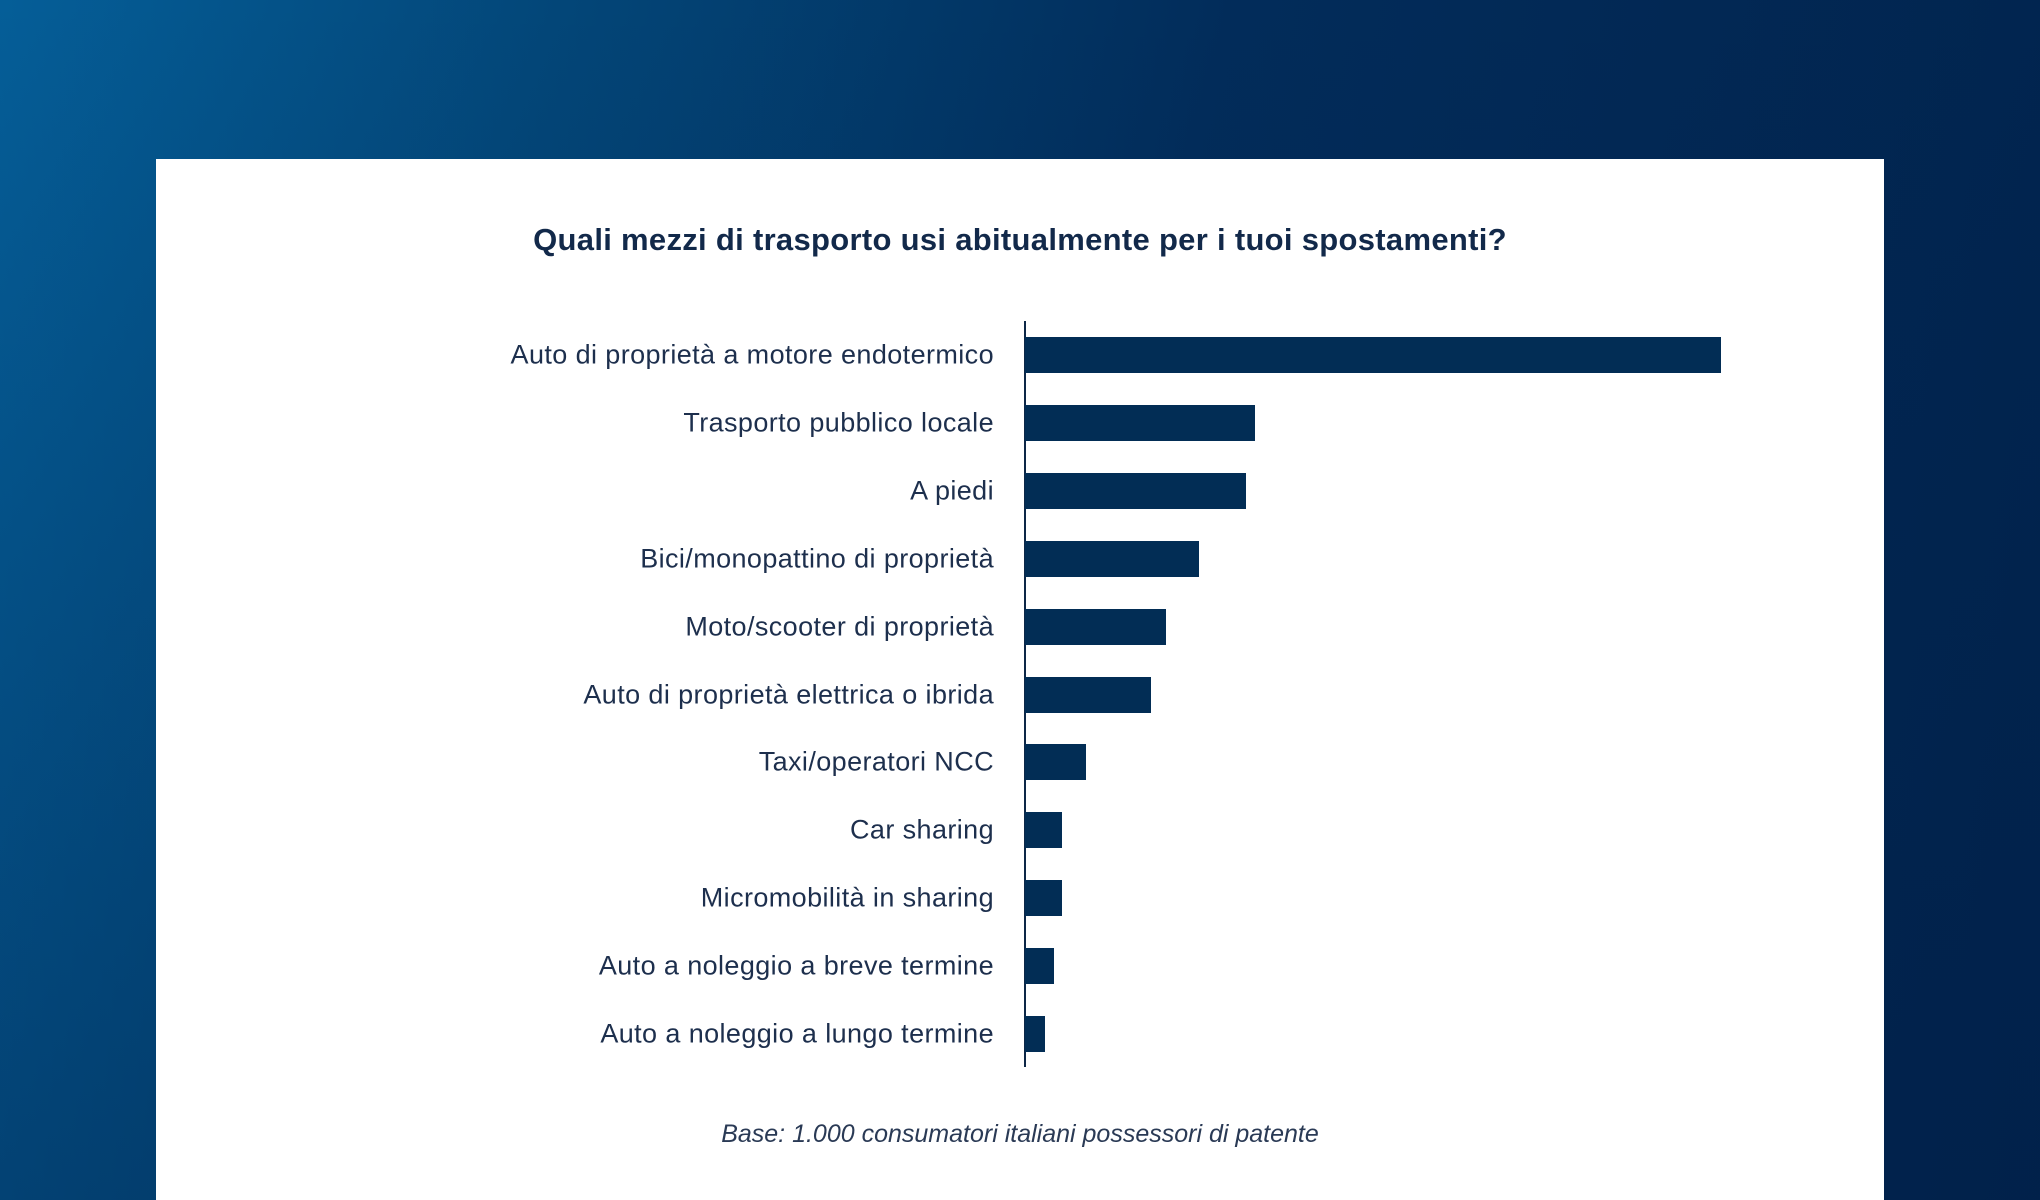 The image size is (2040, 1200). I want to click on category-label: Auto a noleggio a lungo termine, so click(797, 1033).